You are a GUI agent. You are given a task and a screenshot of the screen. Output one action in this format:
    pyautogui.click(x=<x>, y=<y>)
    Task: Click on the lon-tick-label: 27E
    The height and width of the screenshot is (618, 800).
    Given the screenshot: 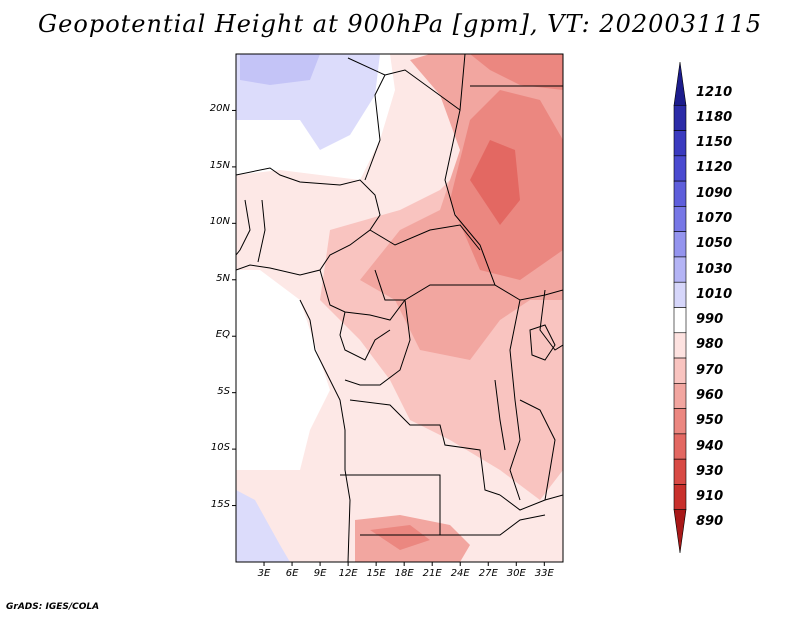 What is the action you would take?
    pyautogui.click(x=488, y=573)
    